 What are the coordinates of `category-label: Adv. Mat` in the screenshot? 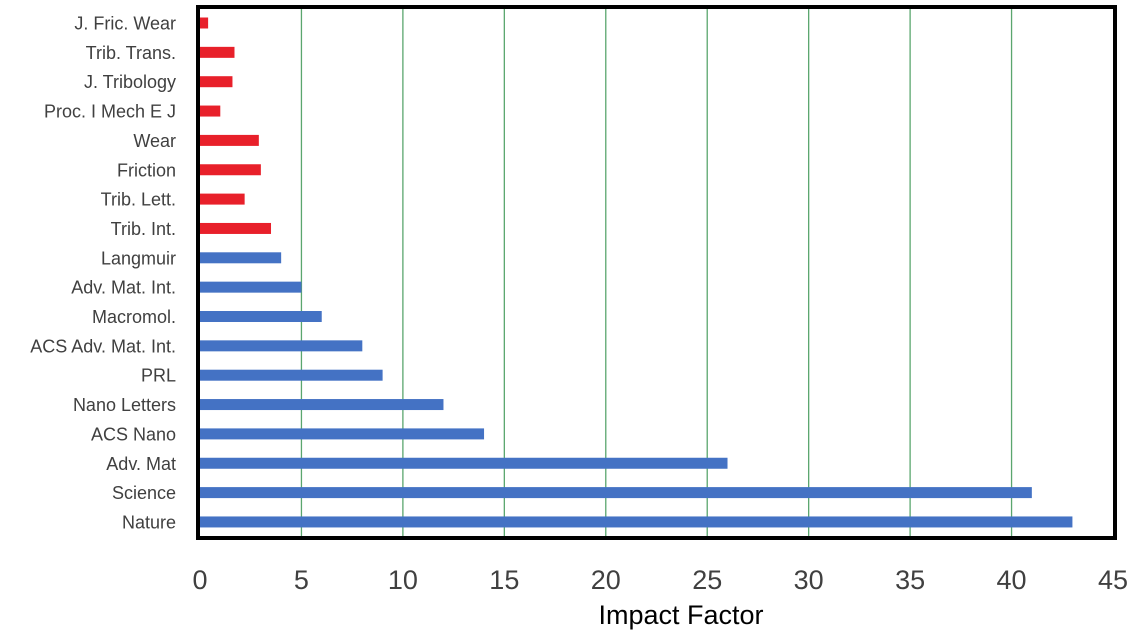 It's located at (141, 464).